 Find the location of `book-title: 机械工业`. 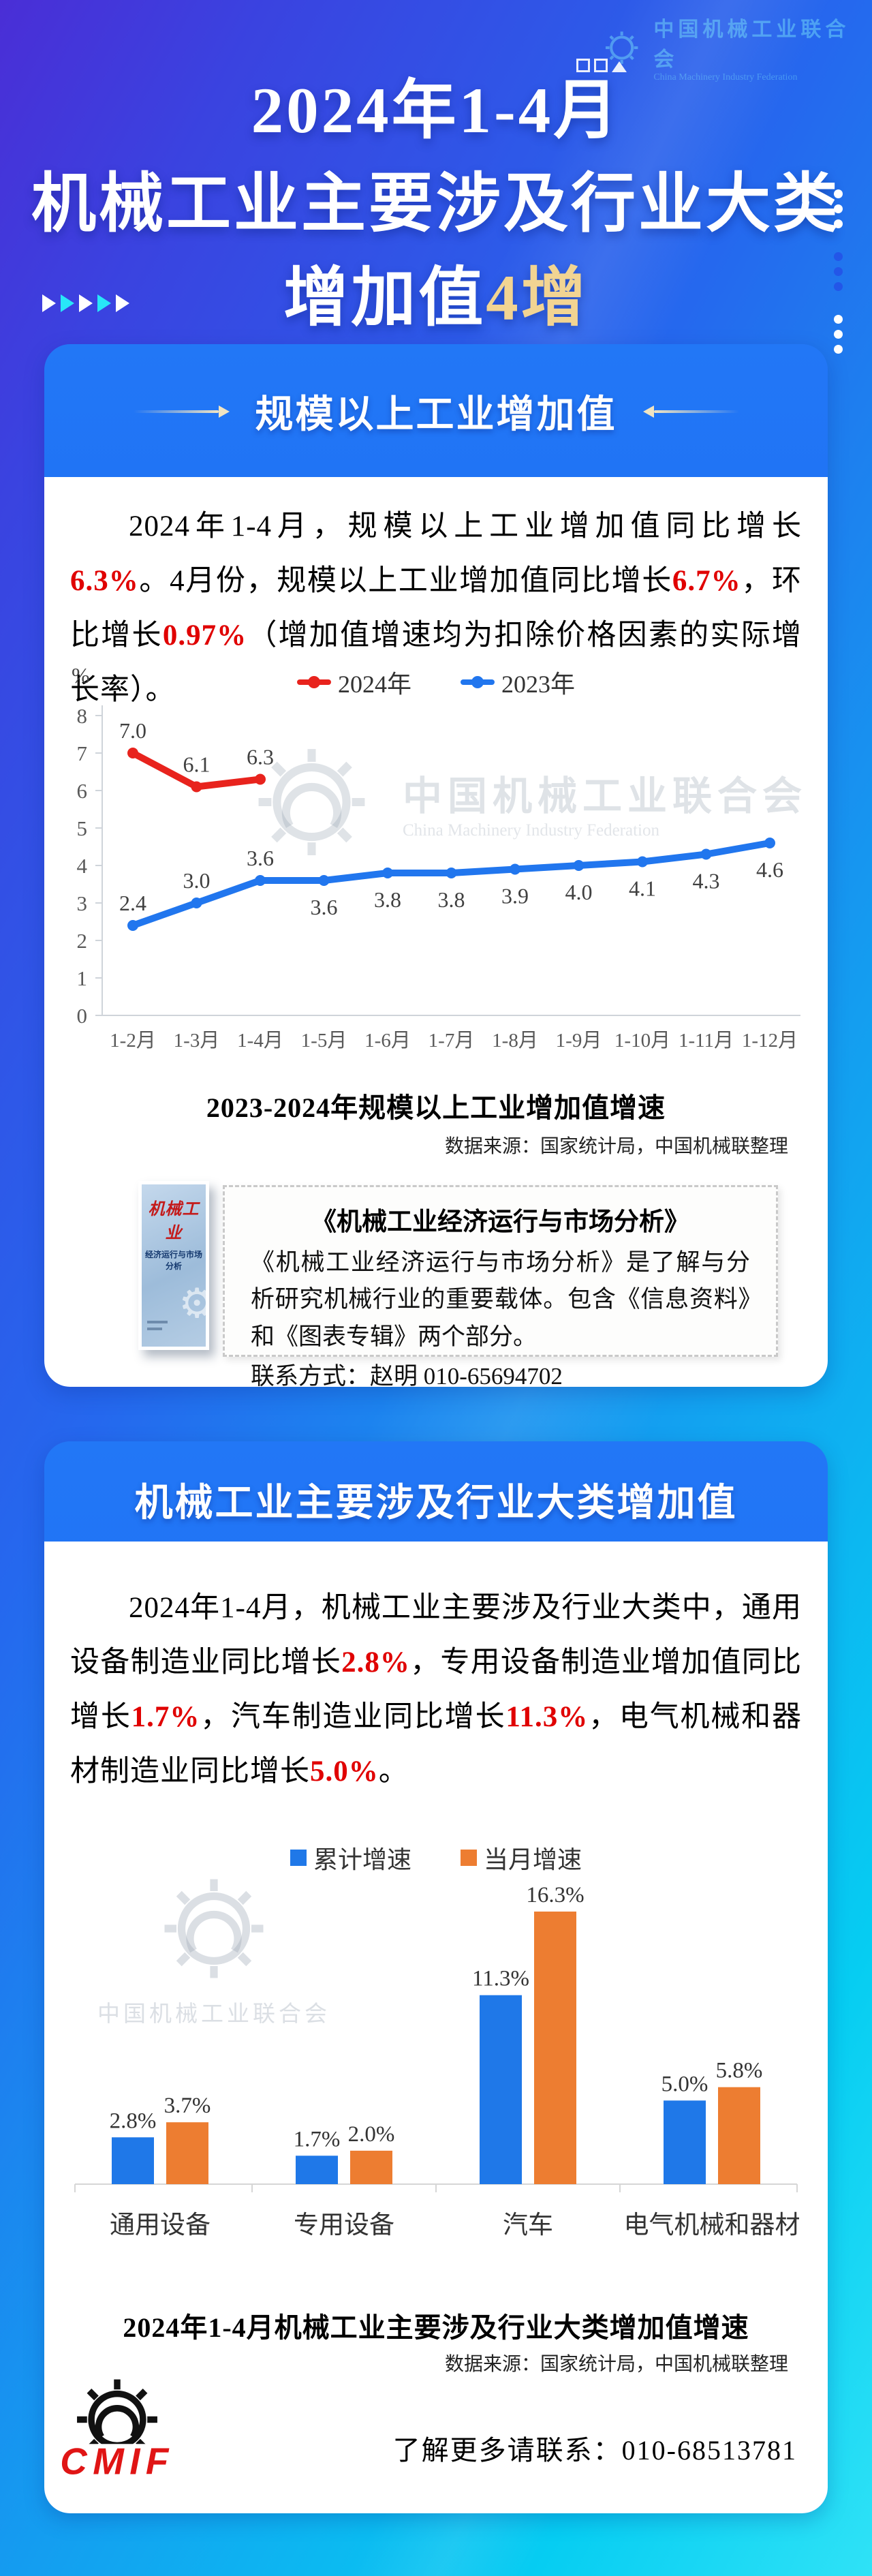

book-title: 机械工业 is located at coordinates (174, 1221).